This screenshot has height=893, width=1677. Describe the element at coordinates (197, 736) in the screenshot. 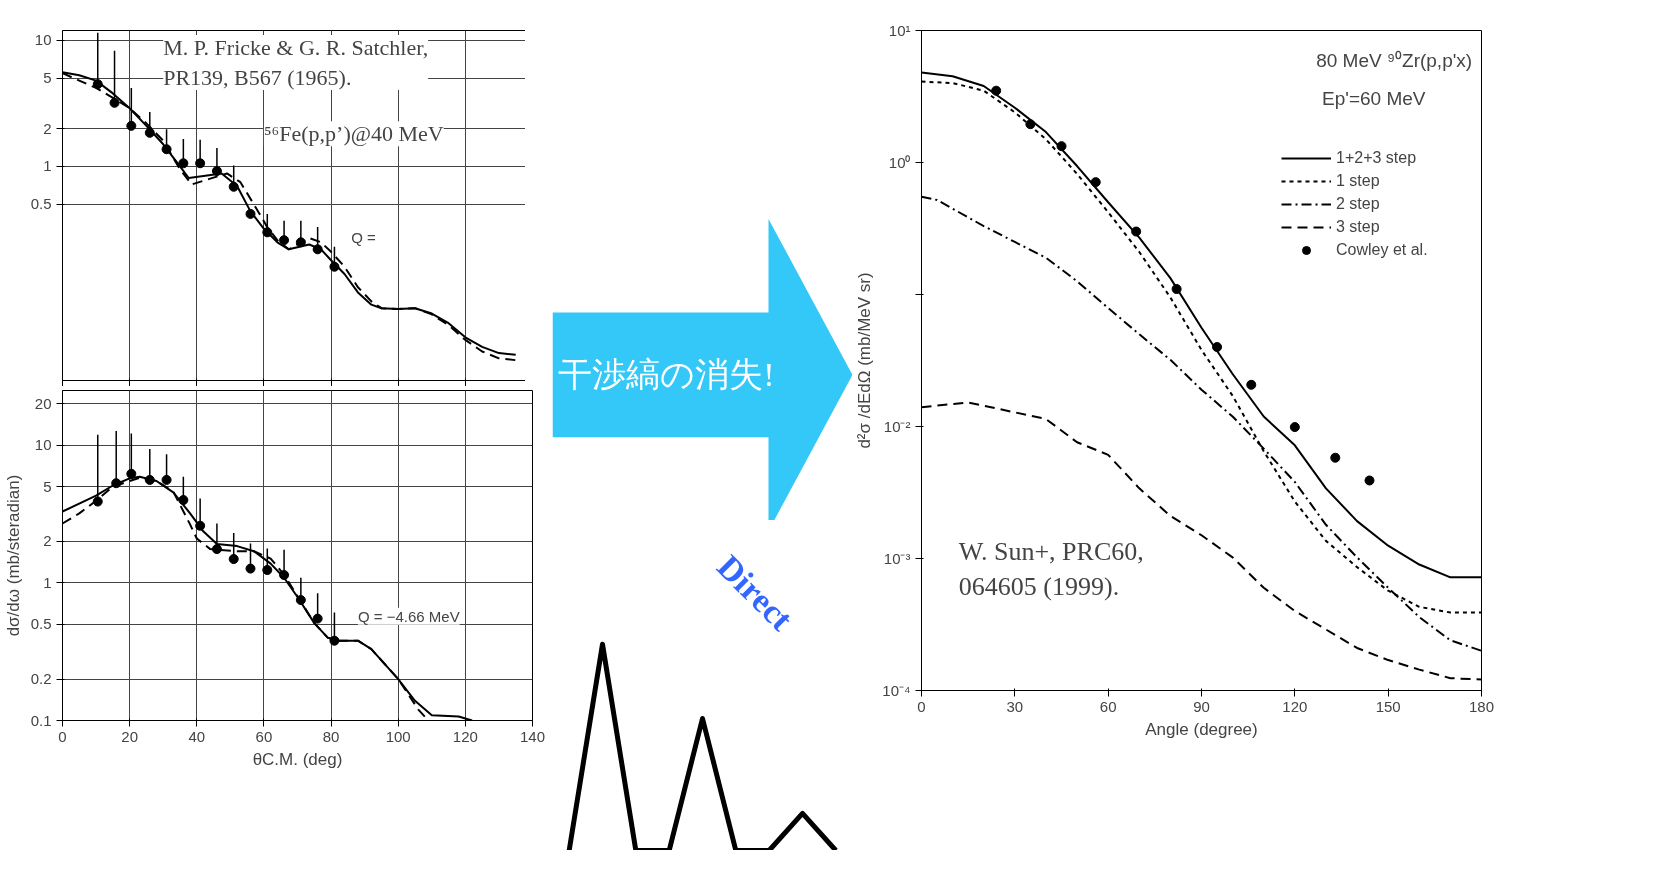

I see `x-tick-label: 40` at that location.